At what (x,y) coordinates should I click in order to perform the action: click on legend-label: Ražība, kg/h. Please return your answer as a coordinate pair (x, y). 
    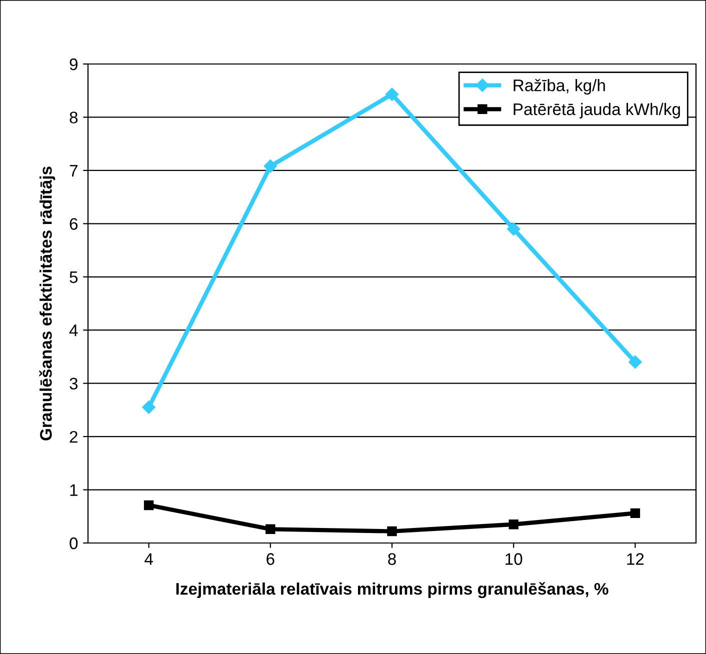
    Looking at the image, I should click on (559, 87).